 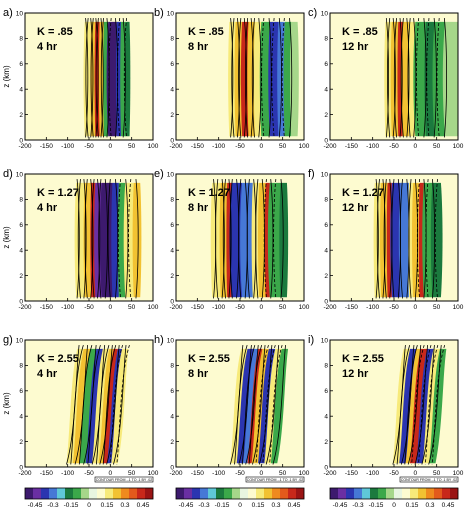 What do you see at coordinates (204, 505) in the screenshot?
I see `colorbar-tick-label: -0.3` at bounding box center [204, 505].